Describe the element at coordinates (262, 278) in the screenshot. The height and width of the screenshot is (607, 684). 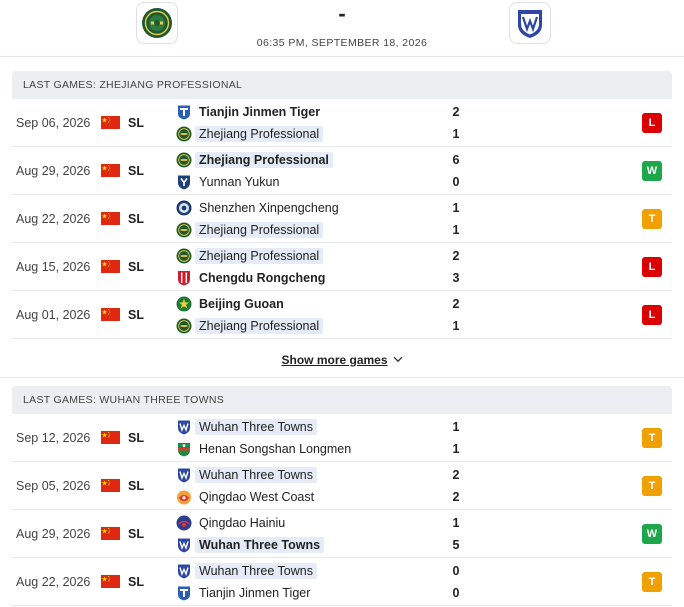
I see `away-team-name: Chengdu Rongcheng` at that location.